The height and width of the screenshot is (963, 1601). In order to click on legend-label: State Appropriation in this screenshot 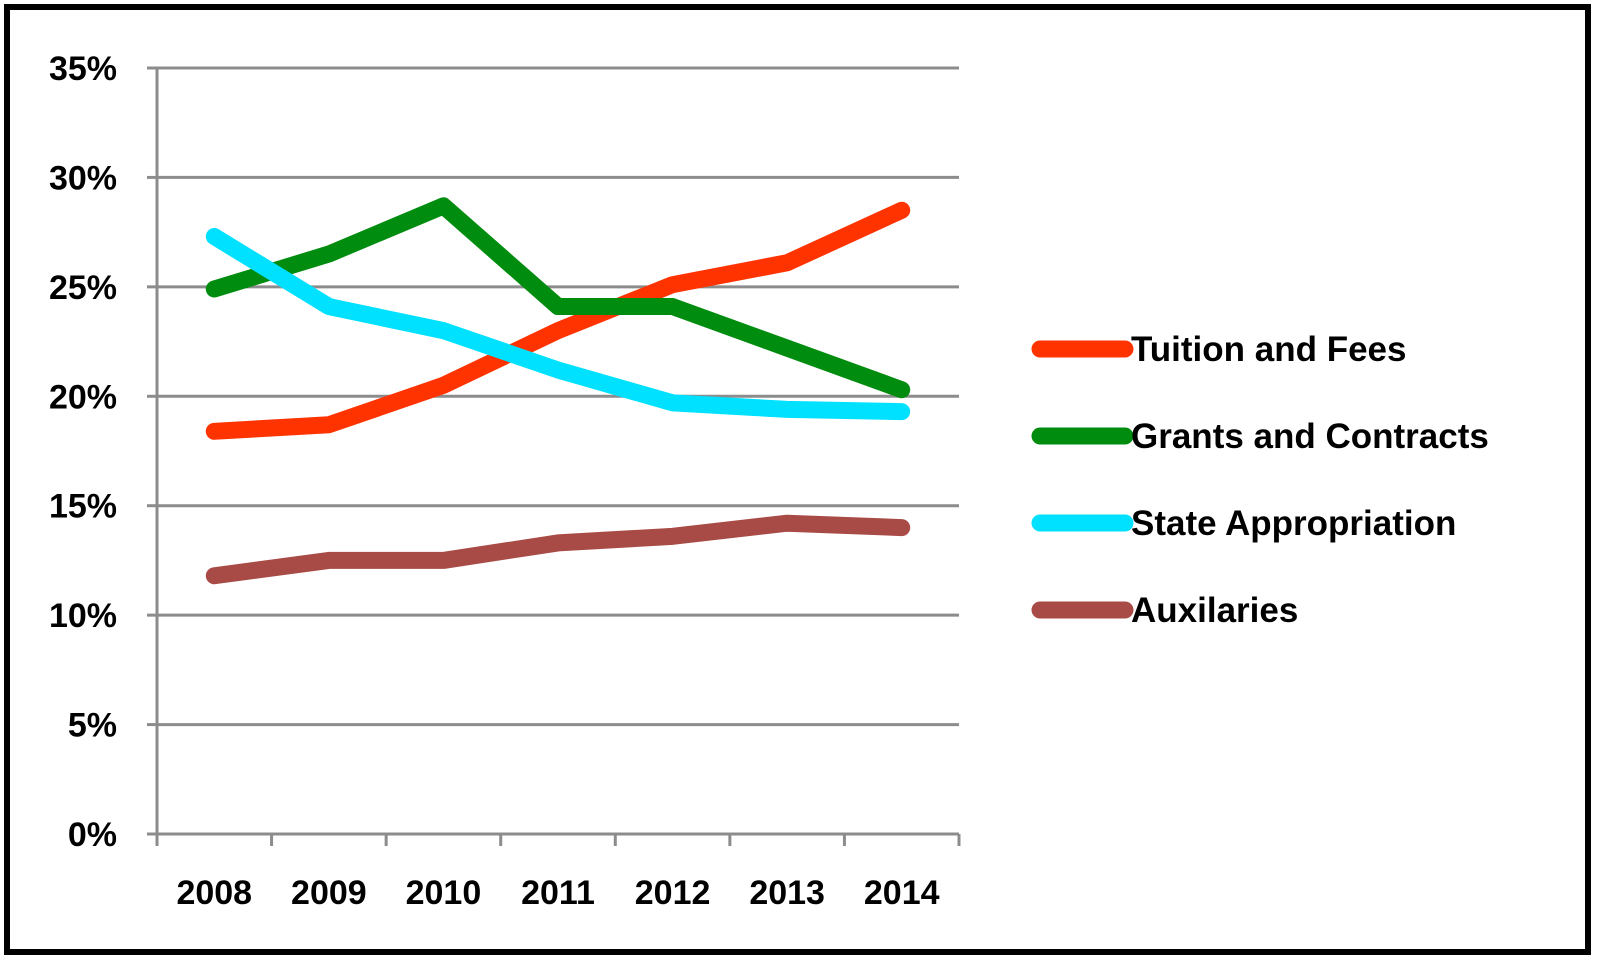, I will do `click(1293, 523)`.